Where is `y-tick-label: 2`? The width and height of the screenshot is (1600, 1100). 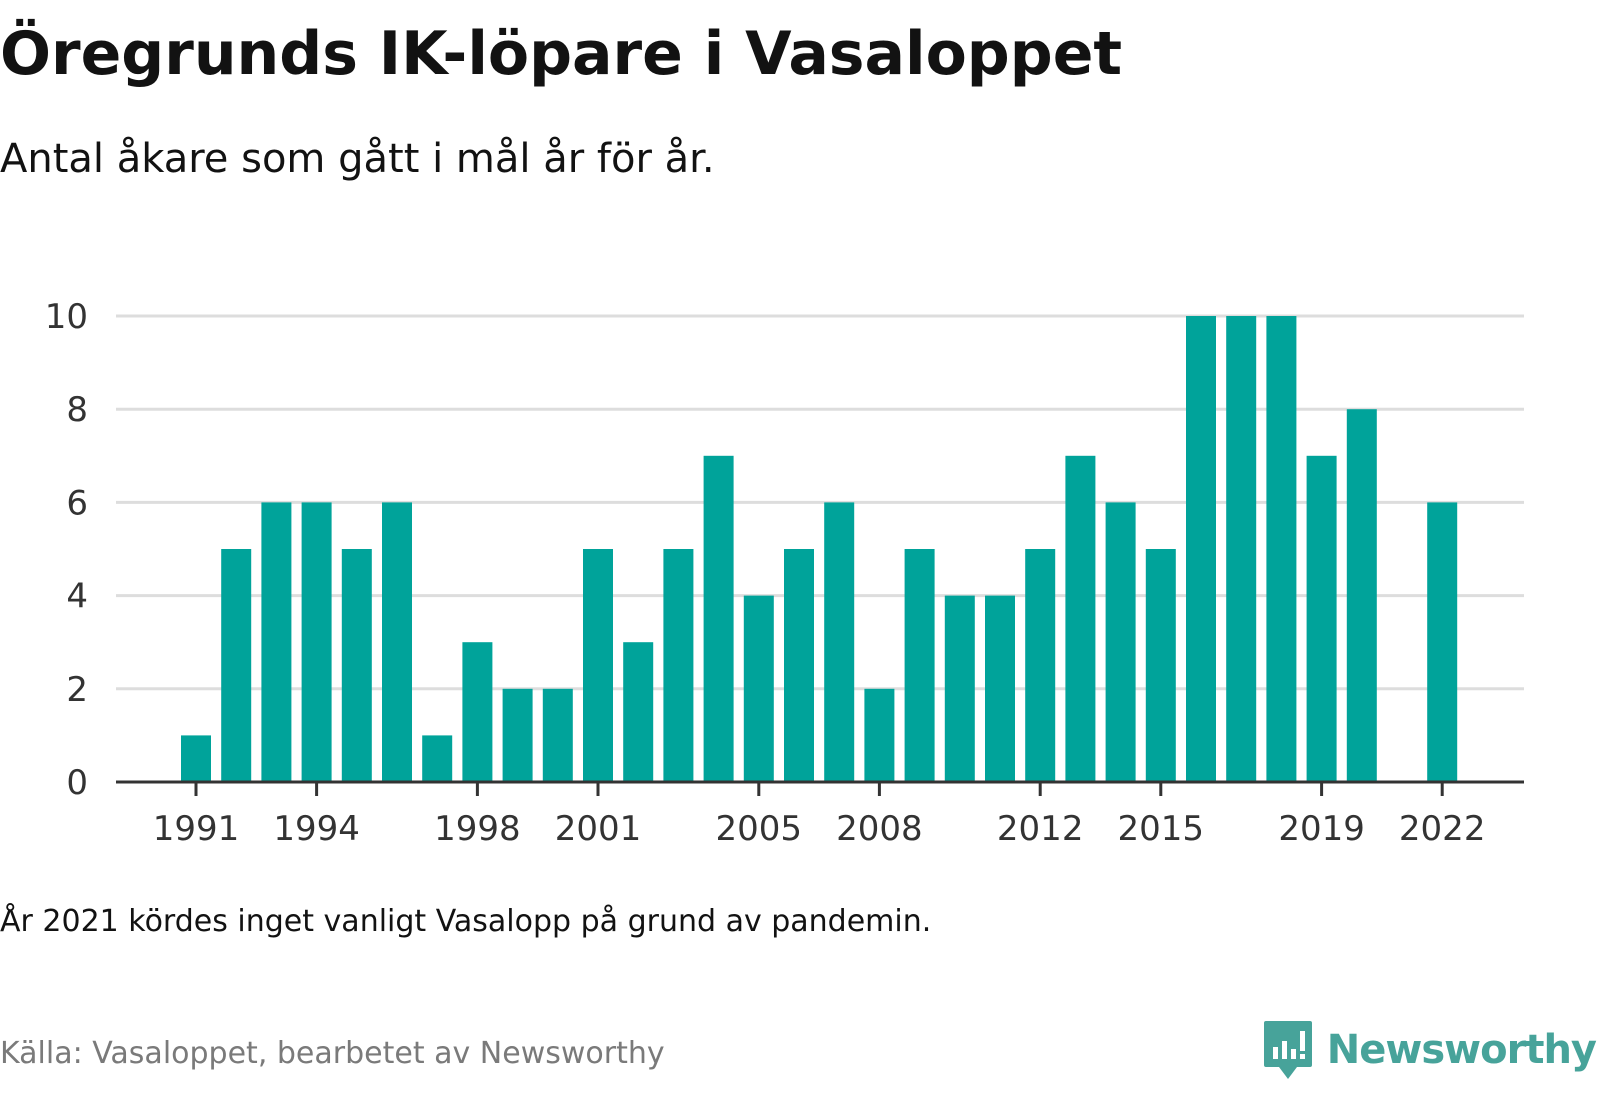
y-tick-label: 2 is located at coordinates (77, 690).